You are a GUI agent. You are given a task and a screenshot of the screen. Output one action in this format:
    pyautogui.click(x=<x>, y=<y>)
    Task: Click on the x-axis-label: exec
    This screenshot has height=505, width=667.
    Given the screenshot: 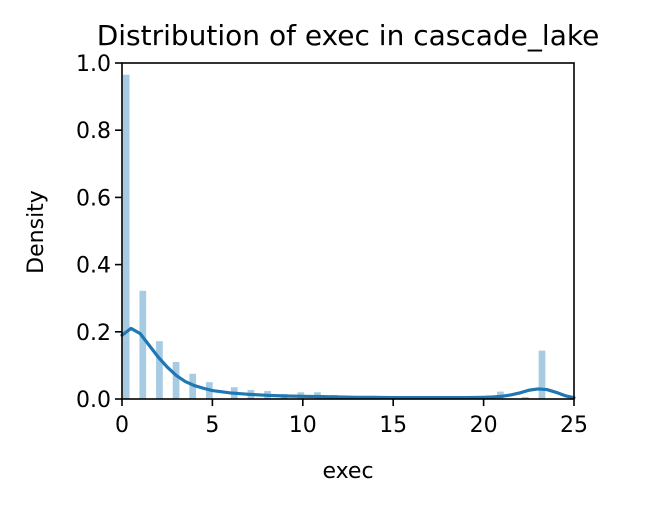 What is the action you would take?
    pyautogui.click(x=347, y=471)
    